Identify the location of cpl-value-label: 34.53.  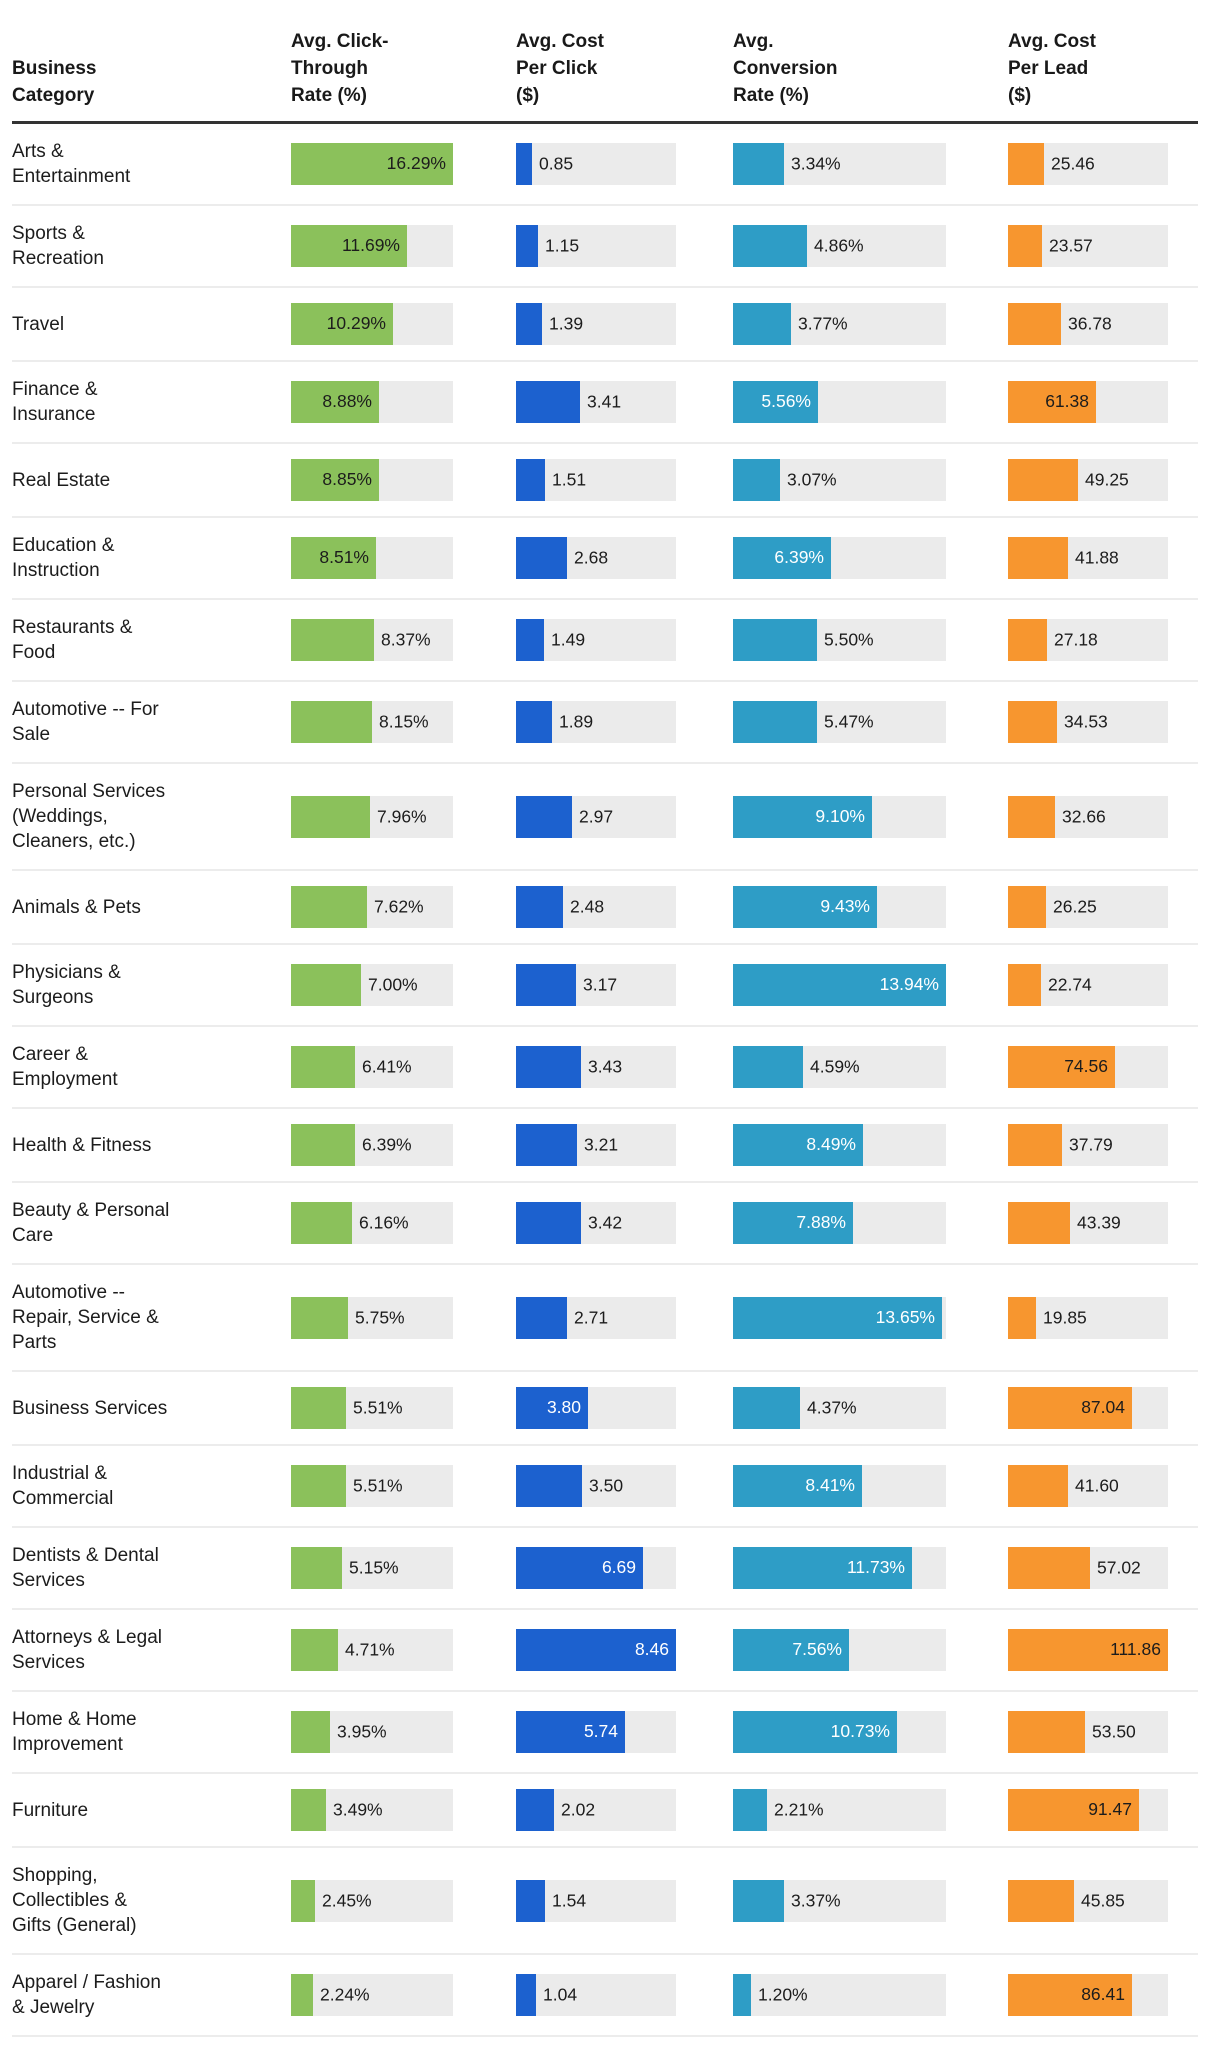
(1086, 721).